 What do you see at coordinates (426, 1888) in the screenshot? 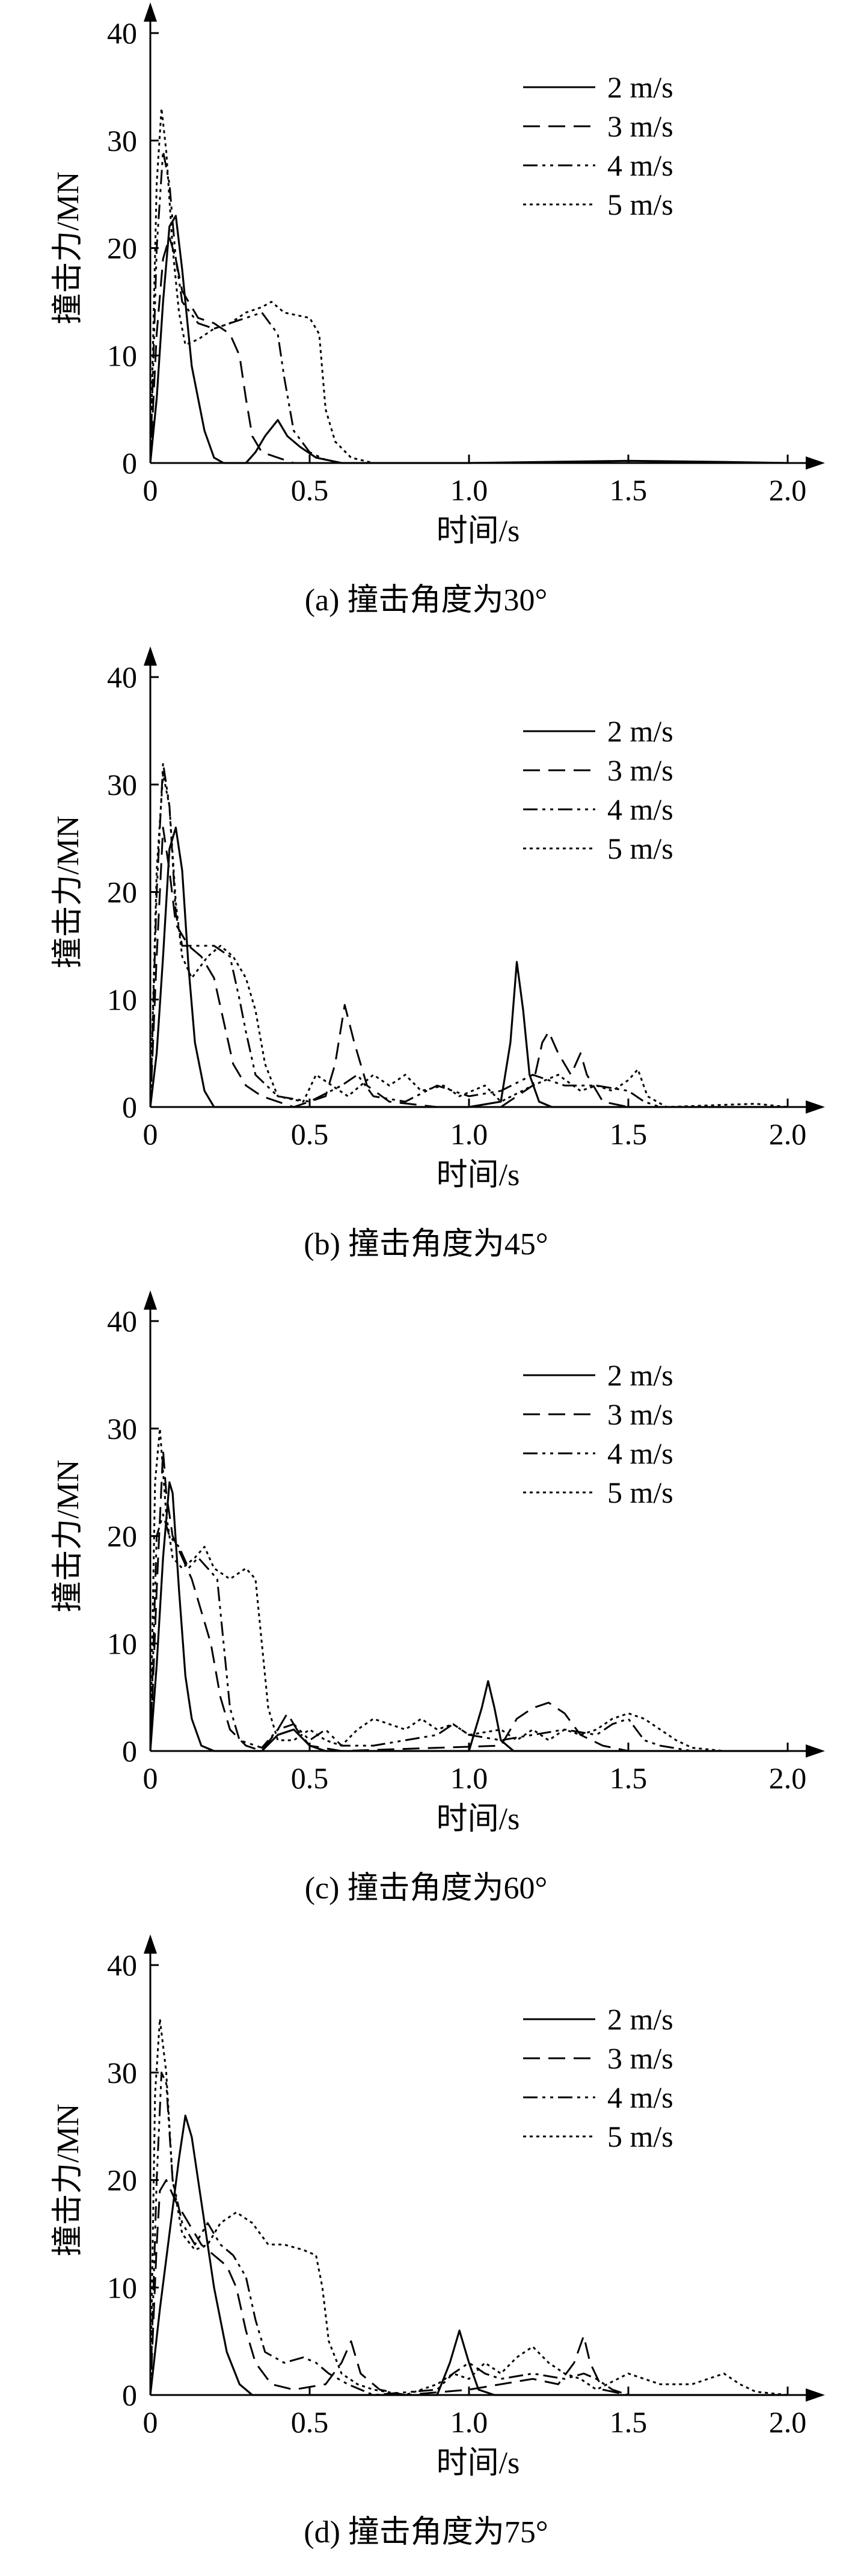
I see `figure-caption: (c) 撞击角度为60°` at bounding box center [426, 1888].